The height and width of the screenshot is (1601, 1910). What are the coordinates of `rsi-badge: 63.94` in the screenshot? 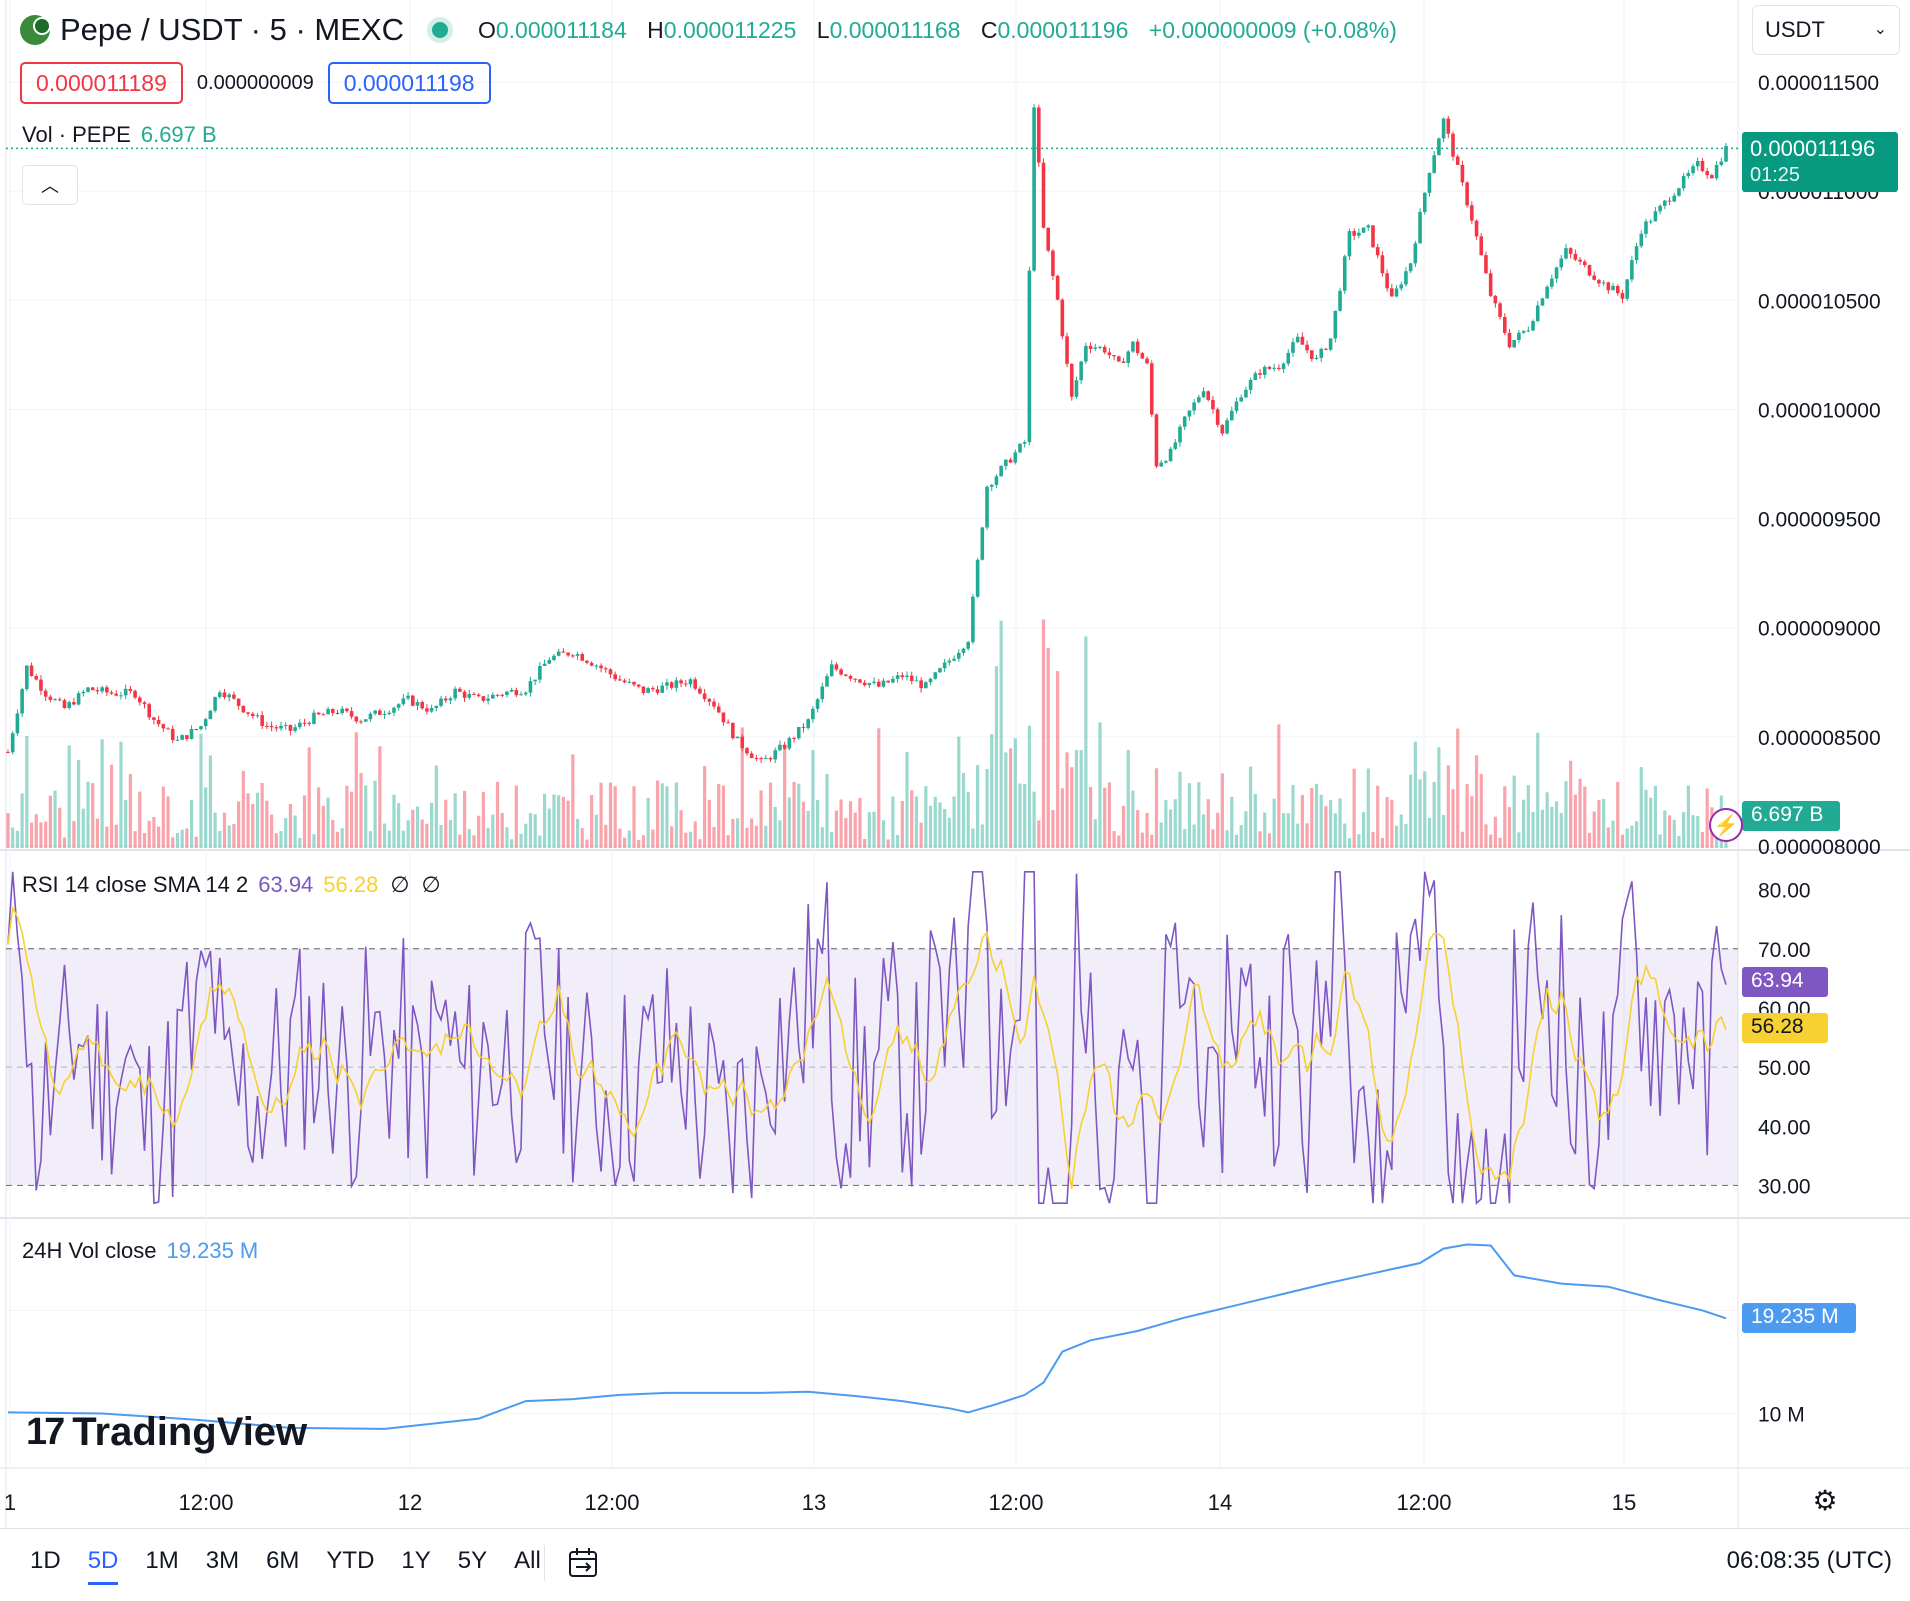 It's located at (1785, 982).